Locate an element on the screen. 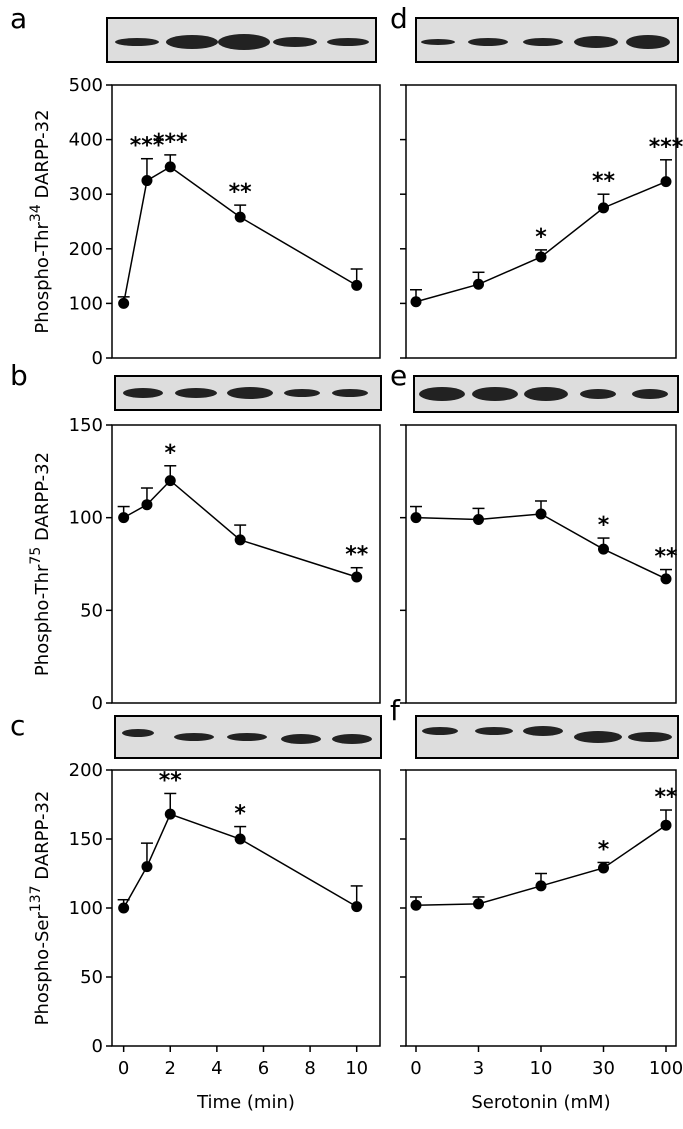 The height and width of the screenshot is (1129, 683). panel-letter: e is located at coordinates (398, 375).